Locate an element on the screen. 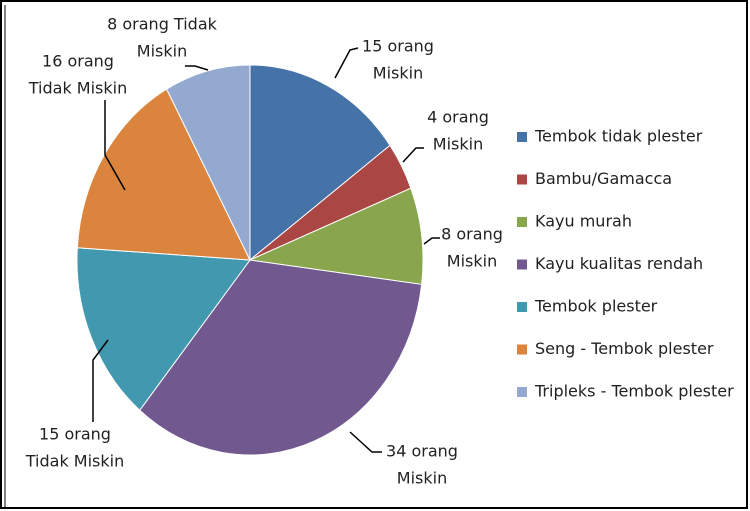 Image resolution: width=750 pixels, height=511 pixels. legend-label: Kayu kualitas rendah is located at coordinates (619, 263).